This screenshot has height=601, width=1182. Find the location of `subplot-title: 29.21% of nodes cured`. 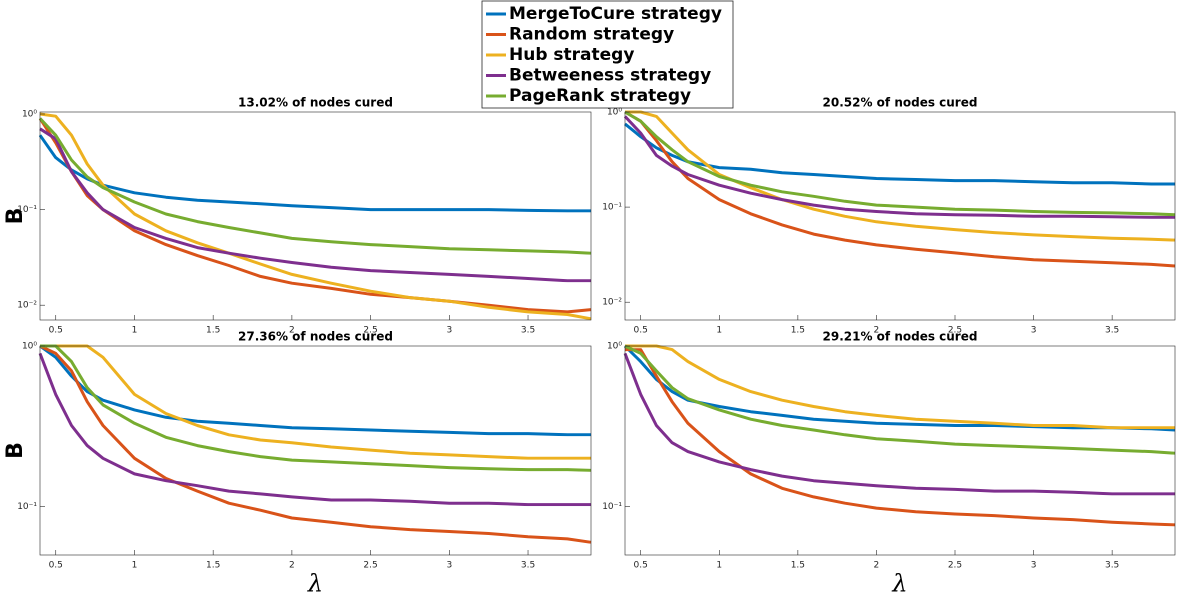

subplot-title: 29.21% of nodes cured is located at coordinates (900, 337).